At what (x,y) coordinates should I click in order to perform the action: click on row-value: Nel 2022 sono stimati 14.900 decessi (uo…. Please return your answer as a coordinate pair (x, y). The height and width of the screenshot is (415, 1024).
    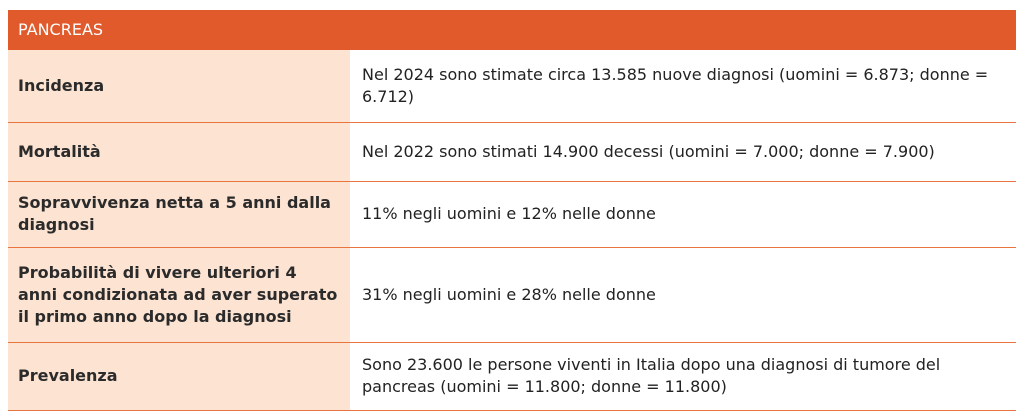
    Looking at the image, I should click on (683, 152).